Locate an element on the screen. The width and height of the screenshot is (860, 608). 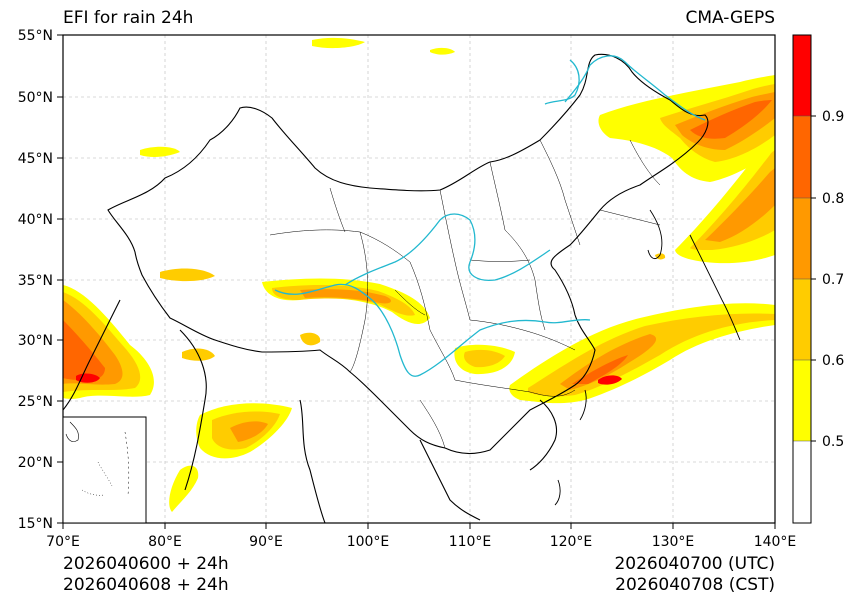
valid-time-cst: 2026040708 (CST) is located at coordinates (695, 585).